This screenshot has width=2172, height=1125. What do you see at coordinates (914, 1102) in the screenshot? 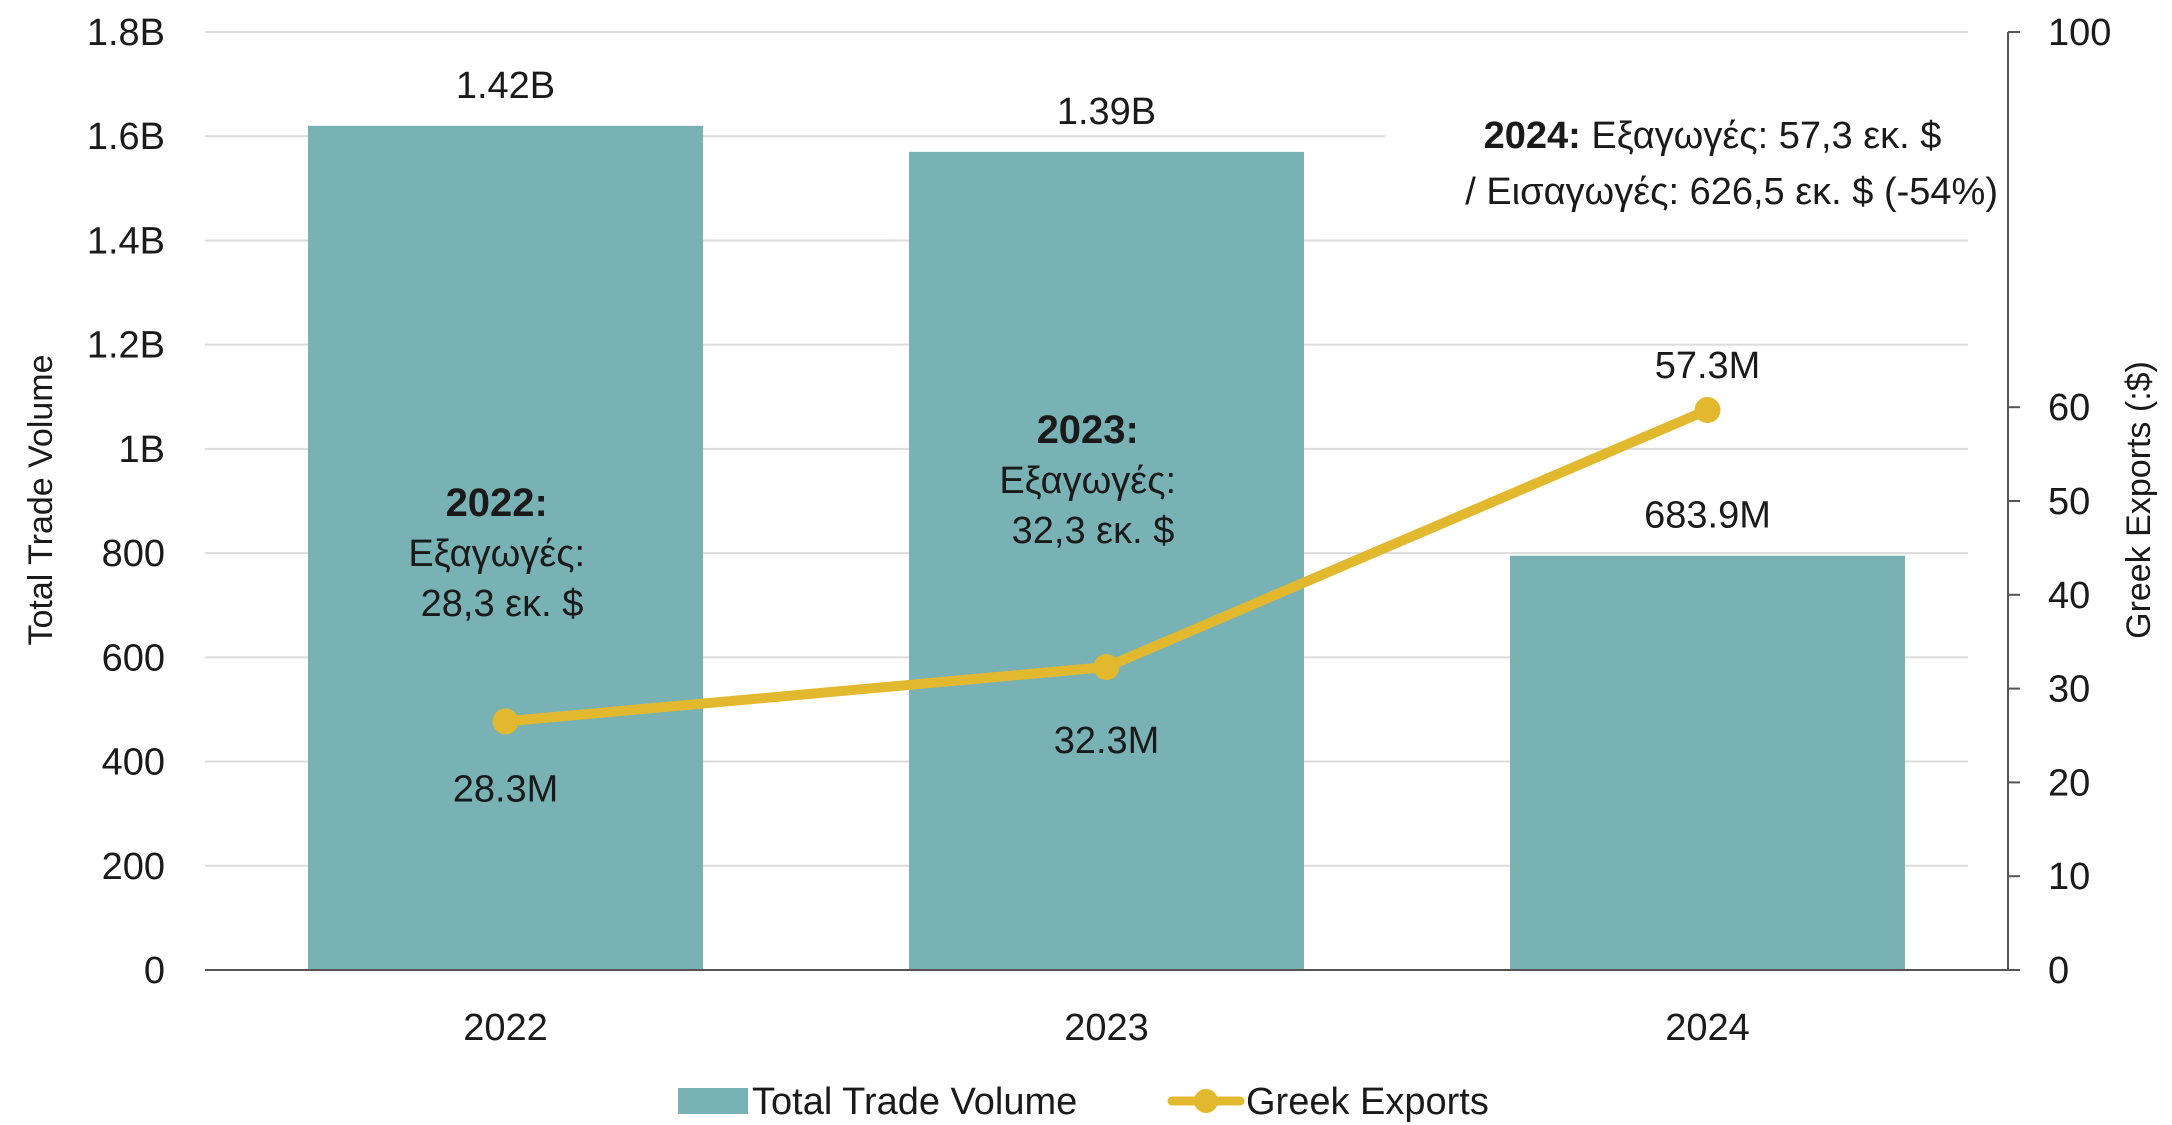
I see `legend-label-total-trade-volume: Total Trade Volume` at bounding box center [914, 1102].